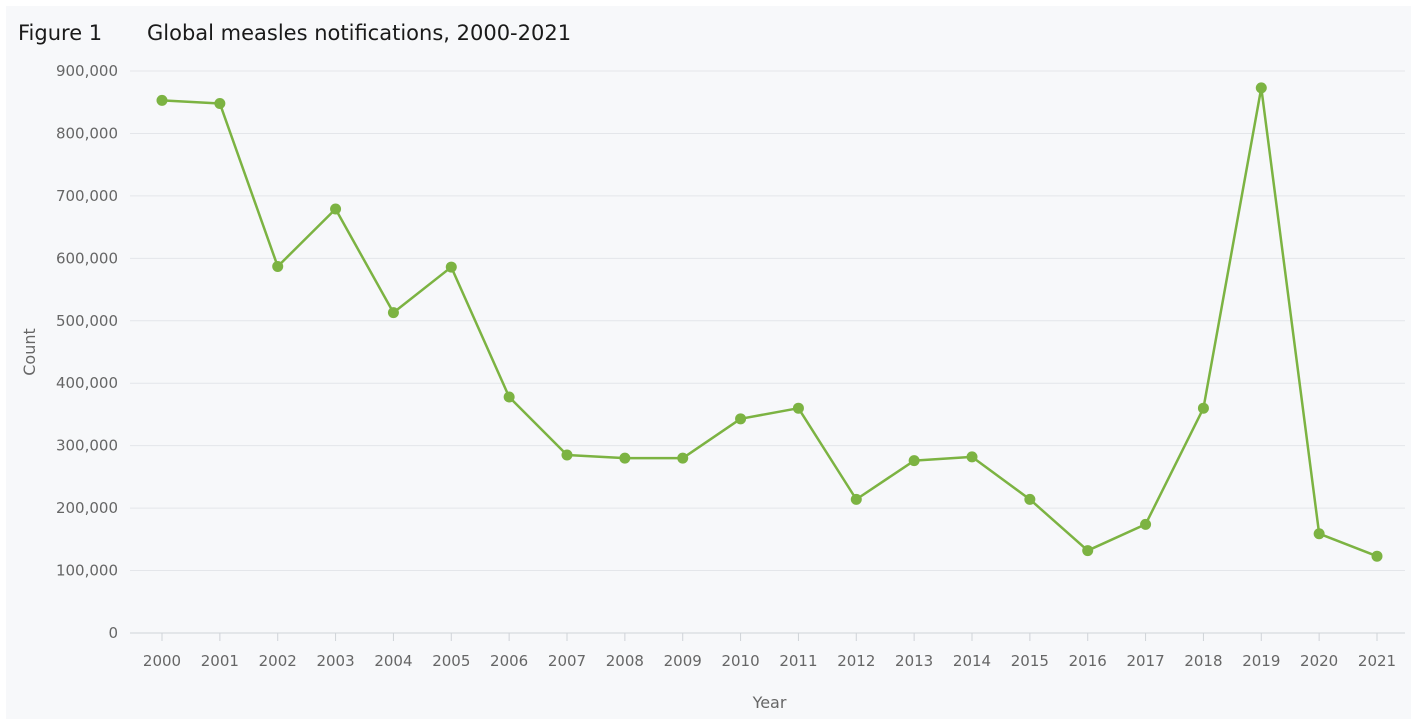 Image resolution: width=1417 pixels, height=725 pixels. What do you see at coordinates (1261, 661) in the screenshot?
I see `x-tick-label: 2019` at bounding box center [1261, 661].